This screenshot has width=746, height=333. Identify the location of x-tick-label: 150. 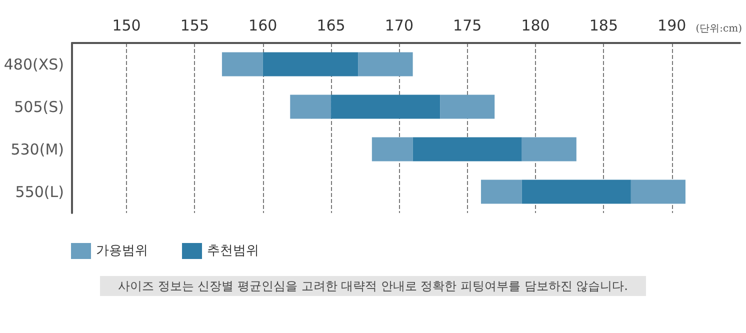
(126, 25).